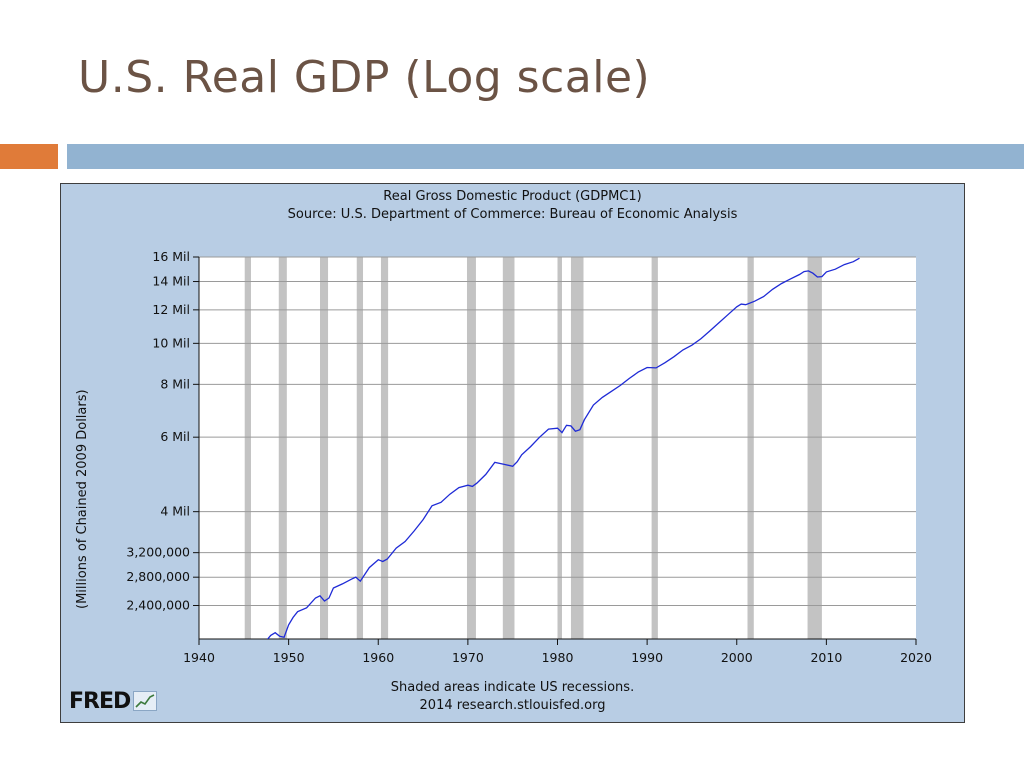 Image resolution: width=1024 pixels, height=768 pixels. What do you see at coordinates (647, 657) in the screenshot?
I see `x-tick-label: 1990` at bounding box center [647, 657].